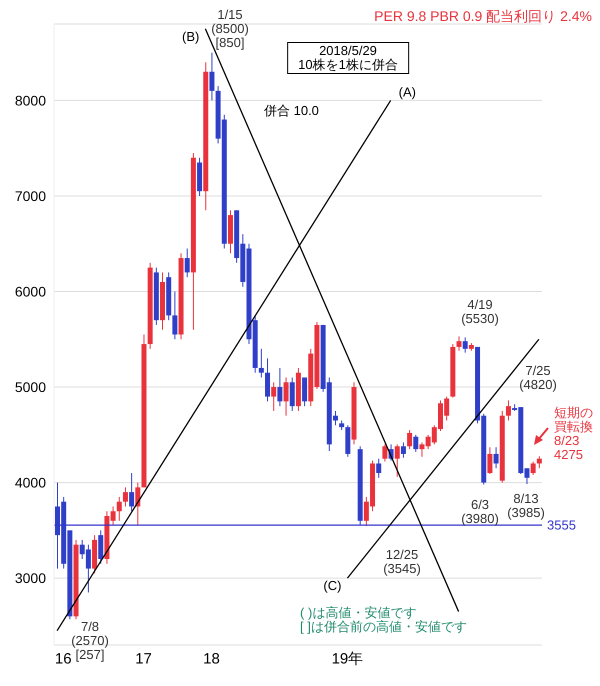  What do you see at coordinates (561, 525) in the screenshot?
I see `ref-line-label: 3555` at bounding box center [561, 525].